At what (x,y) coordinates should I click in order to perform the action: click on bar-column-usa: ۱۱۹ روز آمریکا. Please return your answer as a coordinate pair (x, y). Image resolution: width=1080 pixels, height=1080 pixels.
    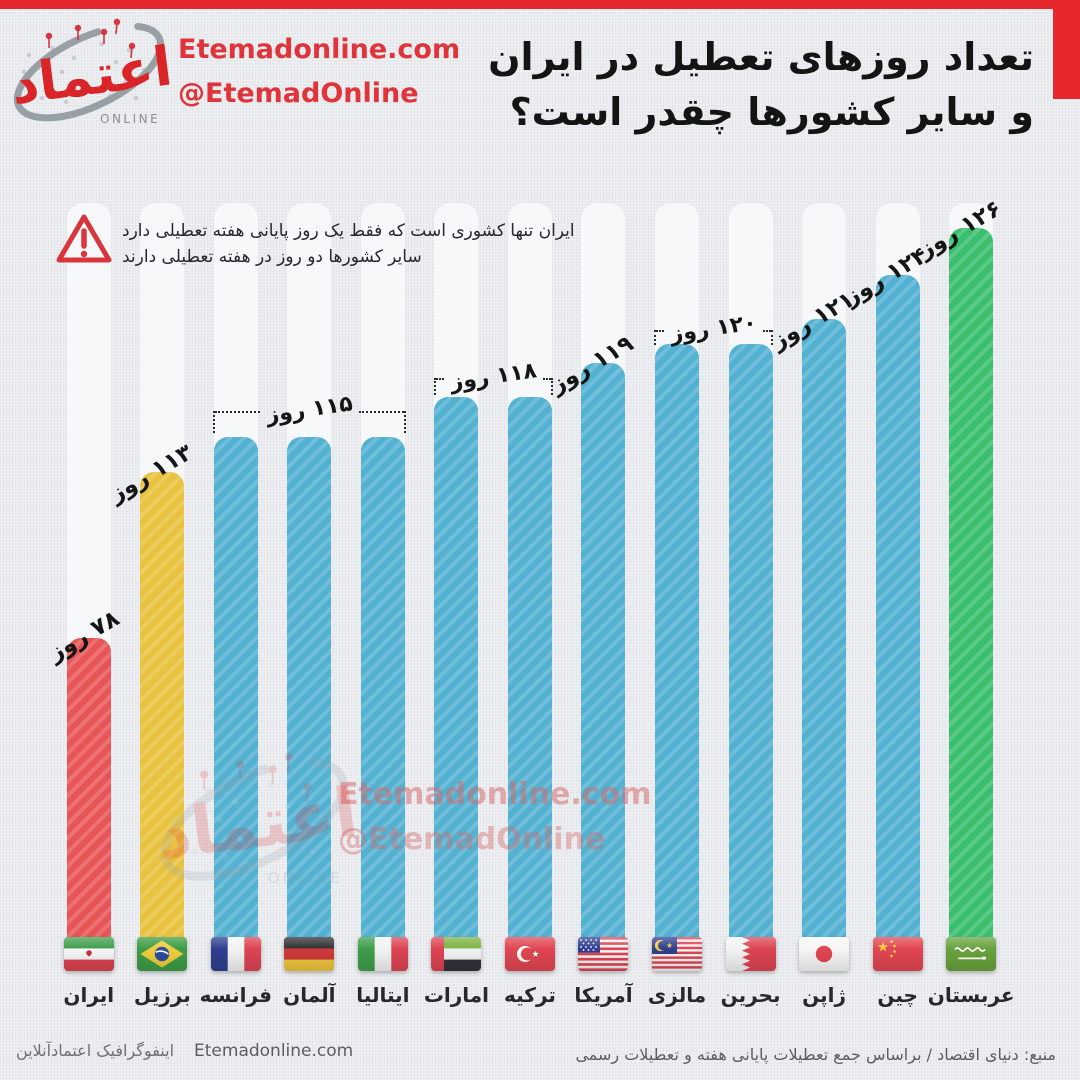
    Looking at the image, I should click on (594, 605).